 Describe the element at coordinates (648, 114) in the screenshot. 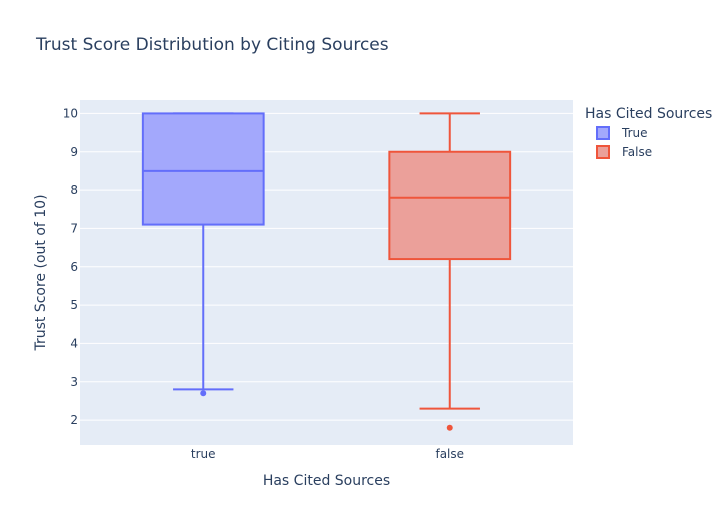

I see `legend-title: Has Cited Sources` at that location.